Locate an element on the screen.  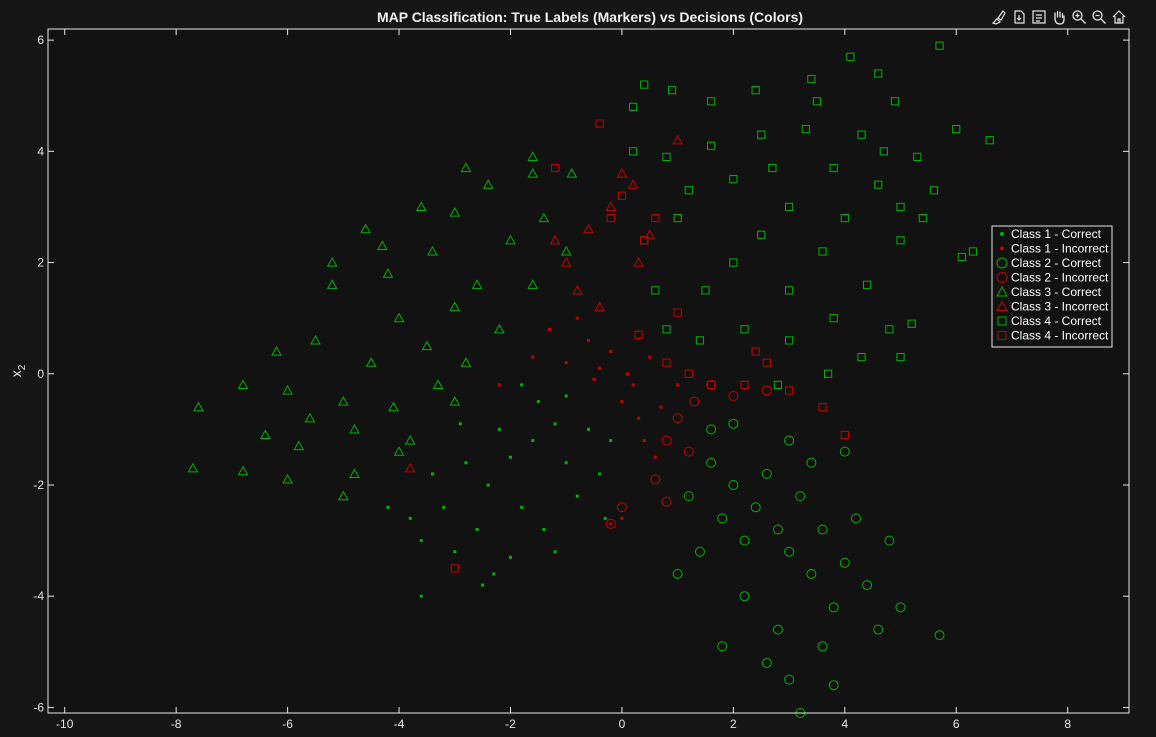
y-tick-label-4: 4 is located at coordinates (40, 151).